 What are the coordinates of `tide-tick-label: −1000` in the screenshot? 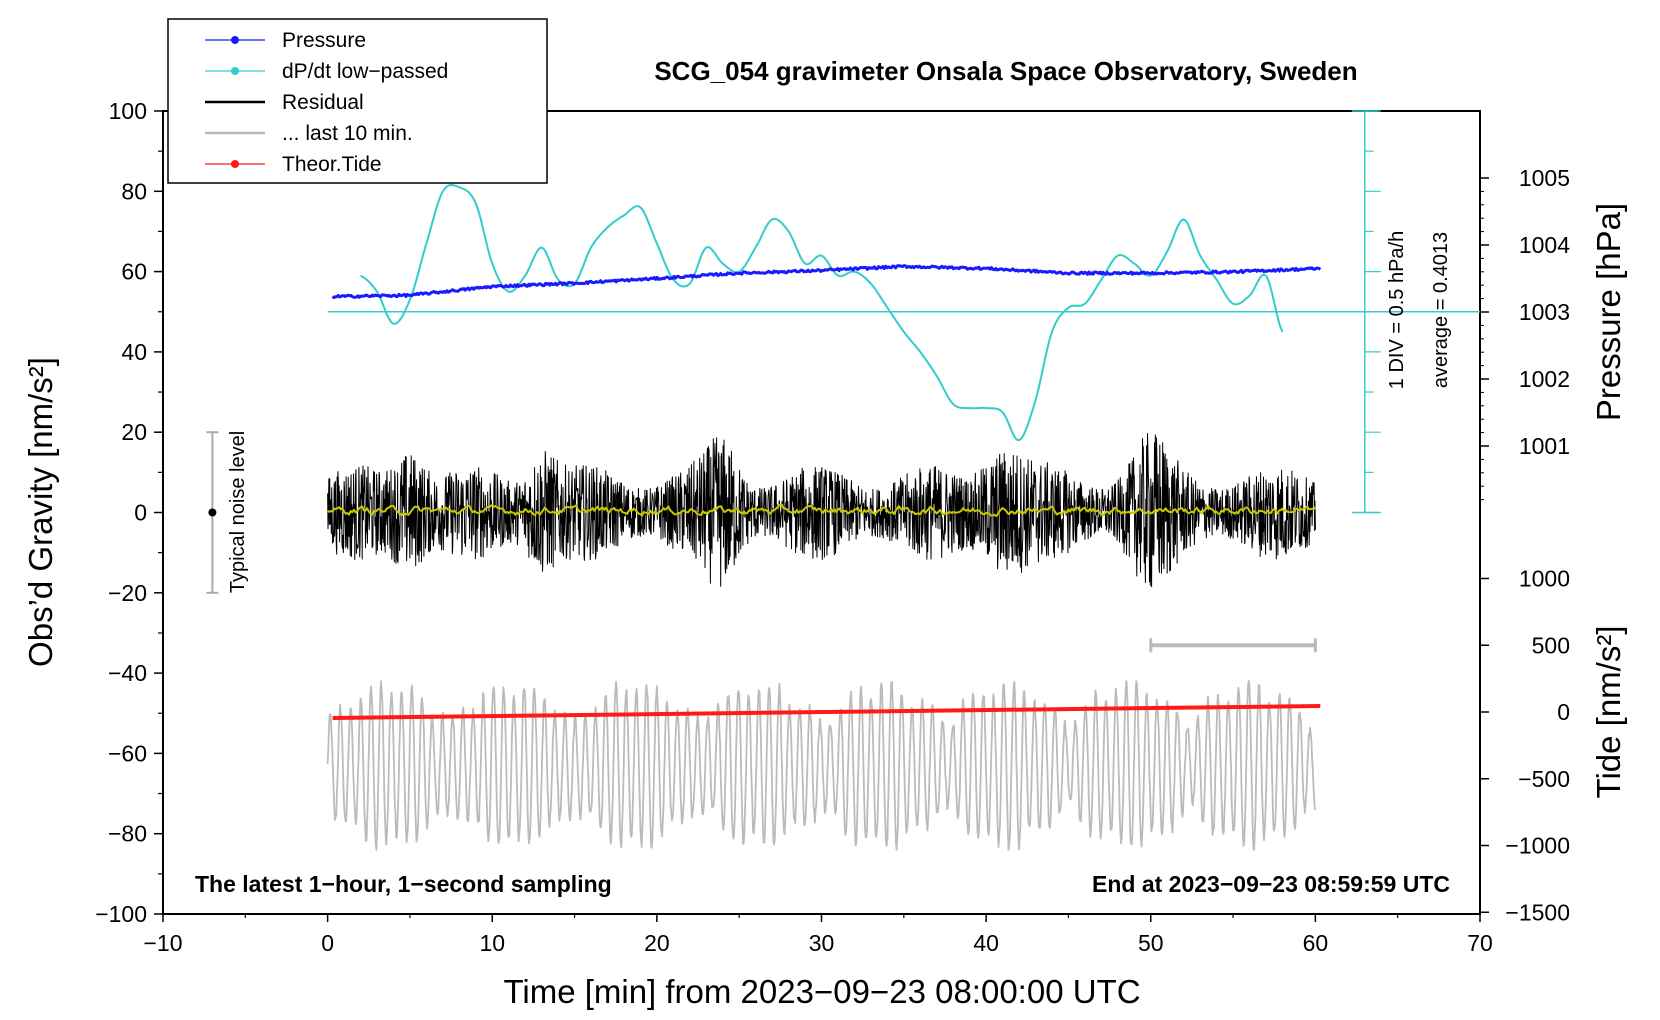 It's located at (1537, 846).